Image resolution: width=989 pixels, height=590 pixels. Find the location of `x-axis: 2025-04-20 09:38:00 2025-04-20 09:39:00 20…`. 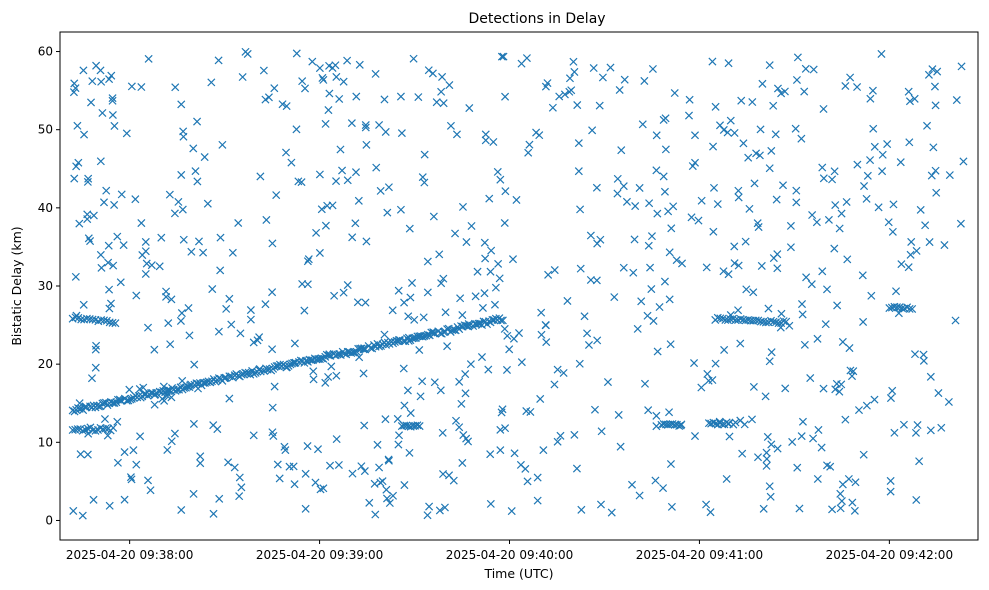

x-axis: 2025-04-20 09:38:00 2025-04-20 09:39:00 20… is located at coordinates (509, 551).